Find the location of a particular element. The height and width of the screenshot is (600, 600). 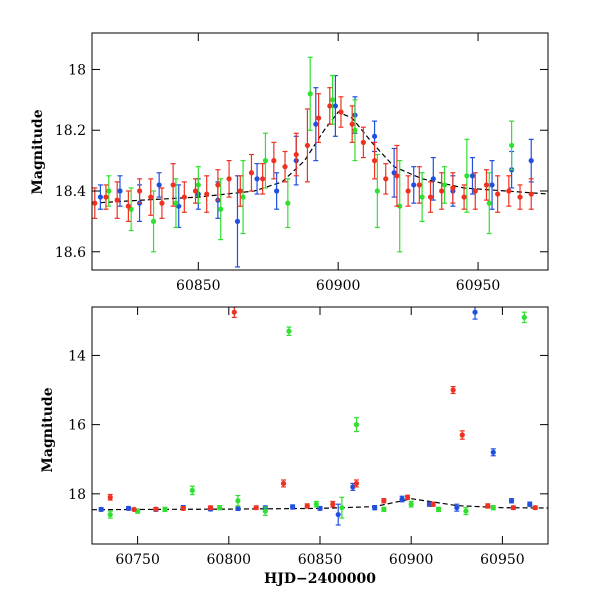

y-tick-label: 18 is located at coordinates (77, 70).